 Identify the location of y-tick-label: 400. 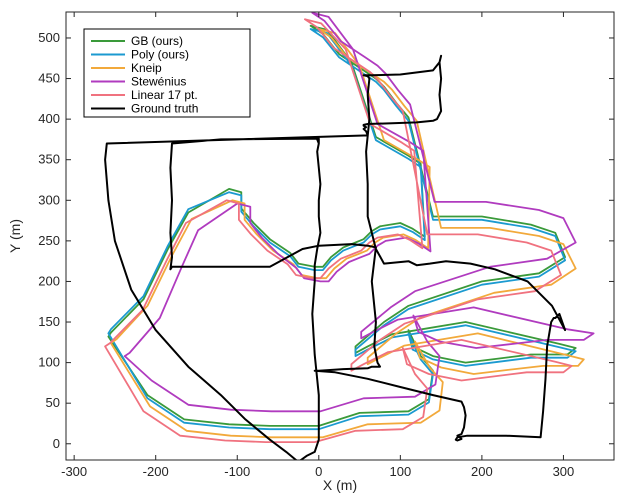
(49, 118).